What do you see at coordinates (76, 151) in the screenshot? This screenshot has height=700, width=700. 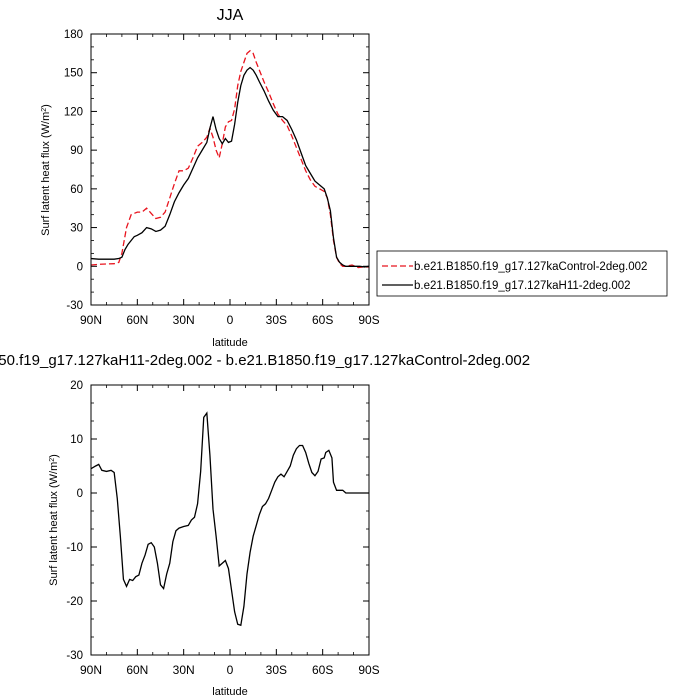 I see `top-y-tick-label: 90` at bounding box center [76, 151].